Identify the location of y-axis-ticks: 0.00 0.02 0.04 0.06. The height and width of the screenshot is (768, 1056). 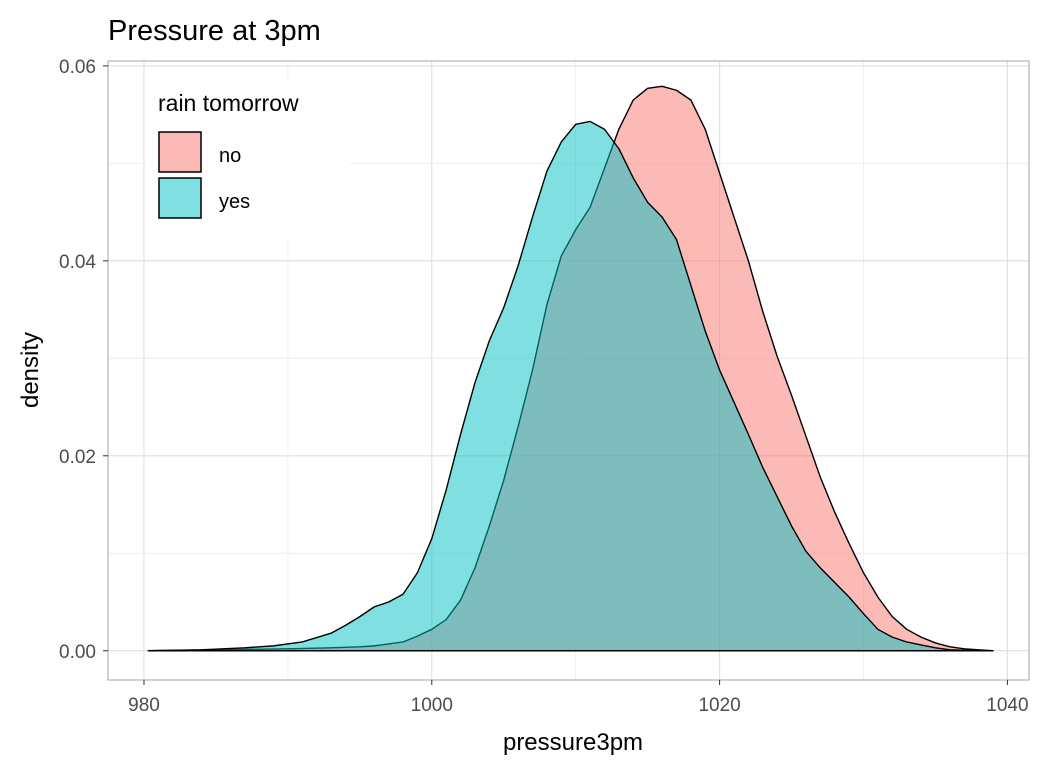
(83, 360).